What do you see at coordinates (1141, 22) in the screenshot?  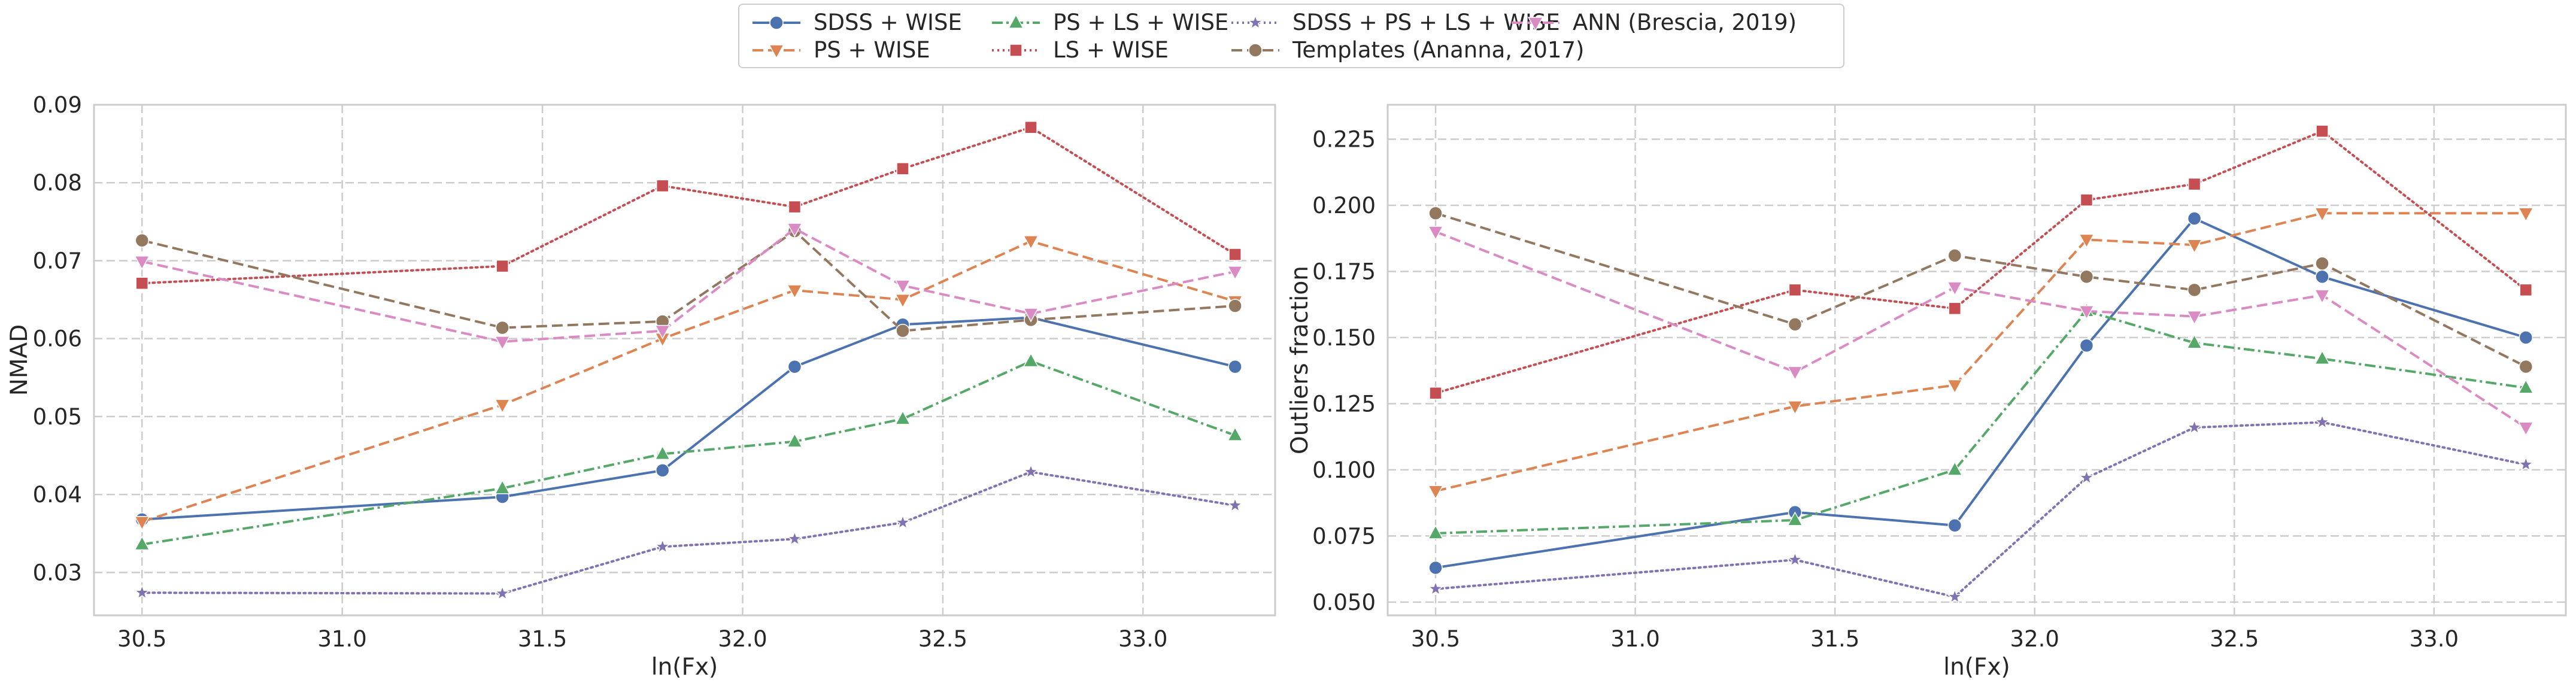 I see `legend-label: PS + LS + WISE` at bounding box center [1141, 22].